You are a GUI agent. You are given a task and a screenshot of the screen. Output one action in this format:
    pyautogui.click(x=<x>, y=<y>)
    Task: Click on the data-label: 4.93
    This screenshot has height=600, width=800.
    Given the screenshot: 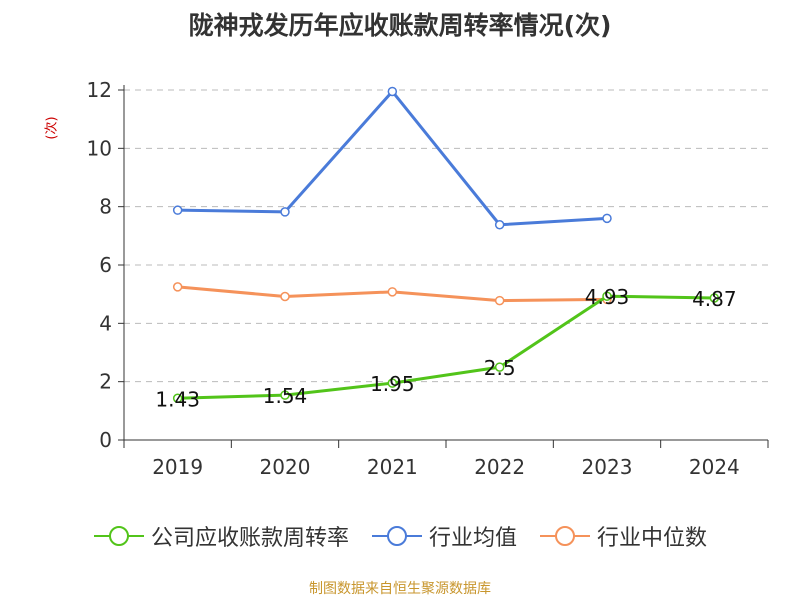 What is the action you would take?
    pyautogui.click(x=607, y=297)
    